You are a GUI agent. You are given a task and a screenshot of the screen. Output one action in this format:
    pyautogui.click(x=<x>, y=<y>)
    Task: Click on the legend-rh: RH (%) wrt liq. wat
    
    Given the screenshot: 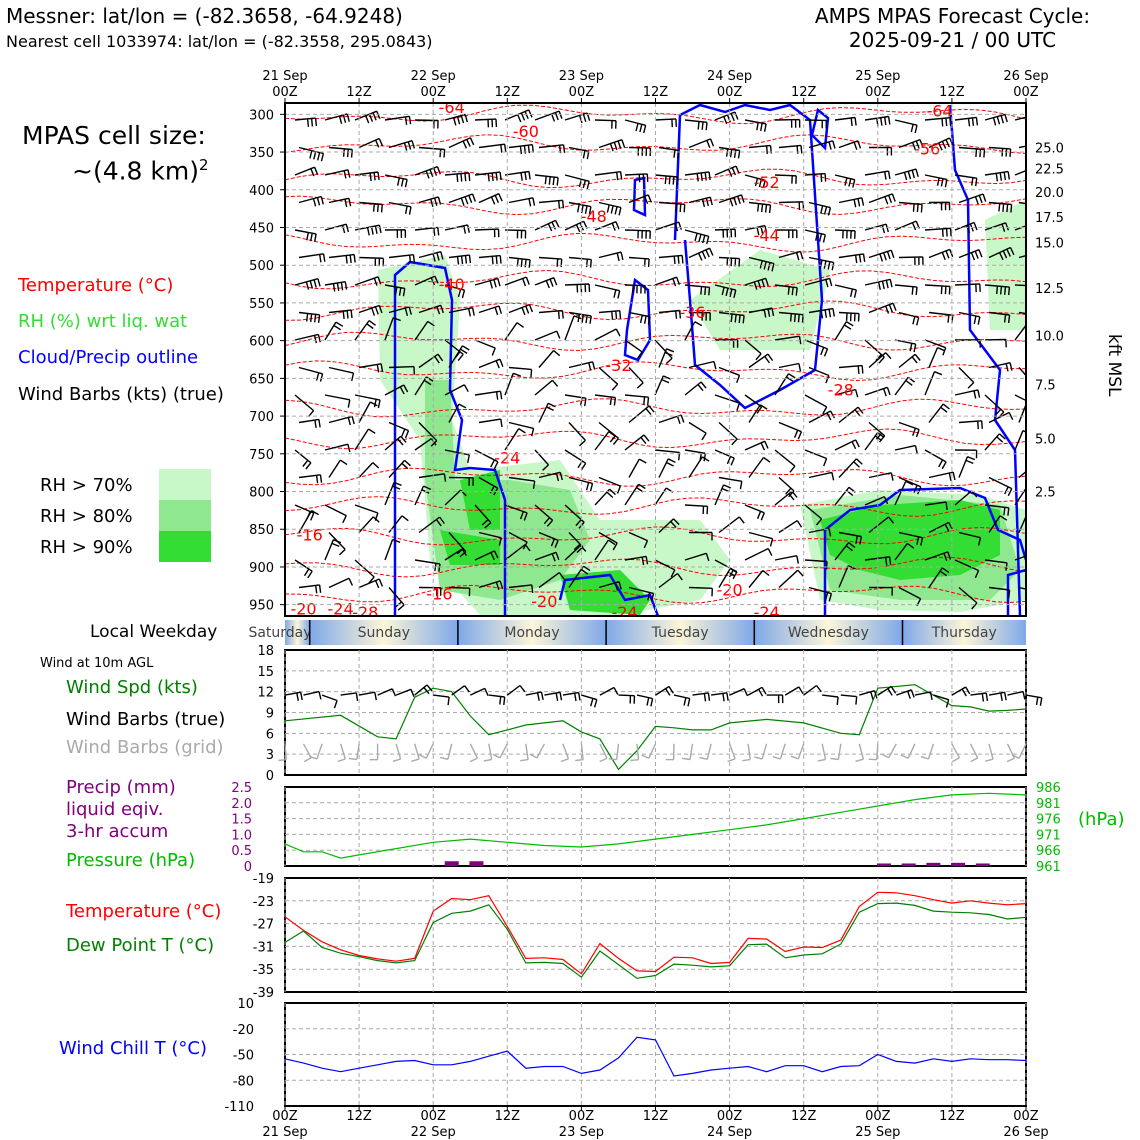 What is the action you would take?
    pyautogui.click(x=103, y=321)
    